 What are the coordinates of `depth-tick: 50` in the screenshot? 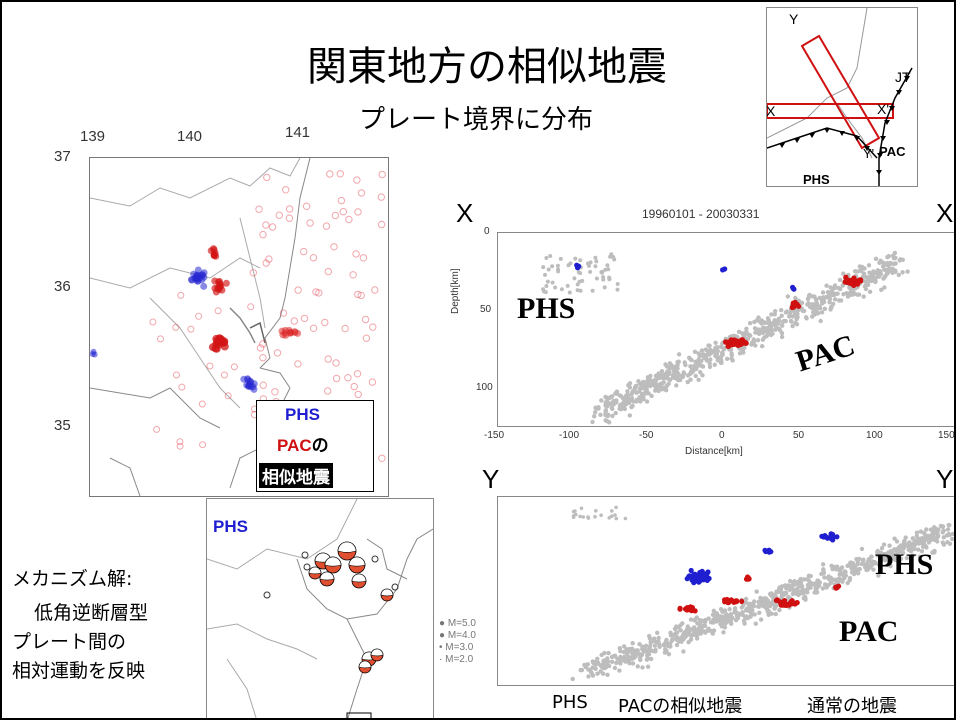 It's located at (486, 309).